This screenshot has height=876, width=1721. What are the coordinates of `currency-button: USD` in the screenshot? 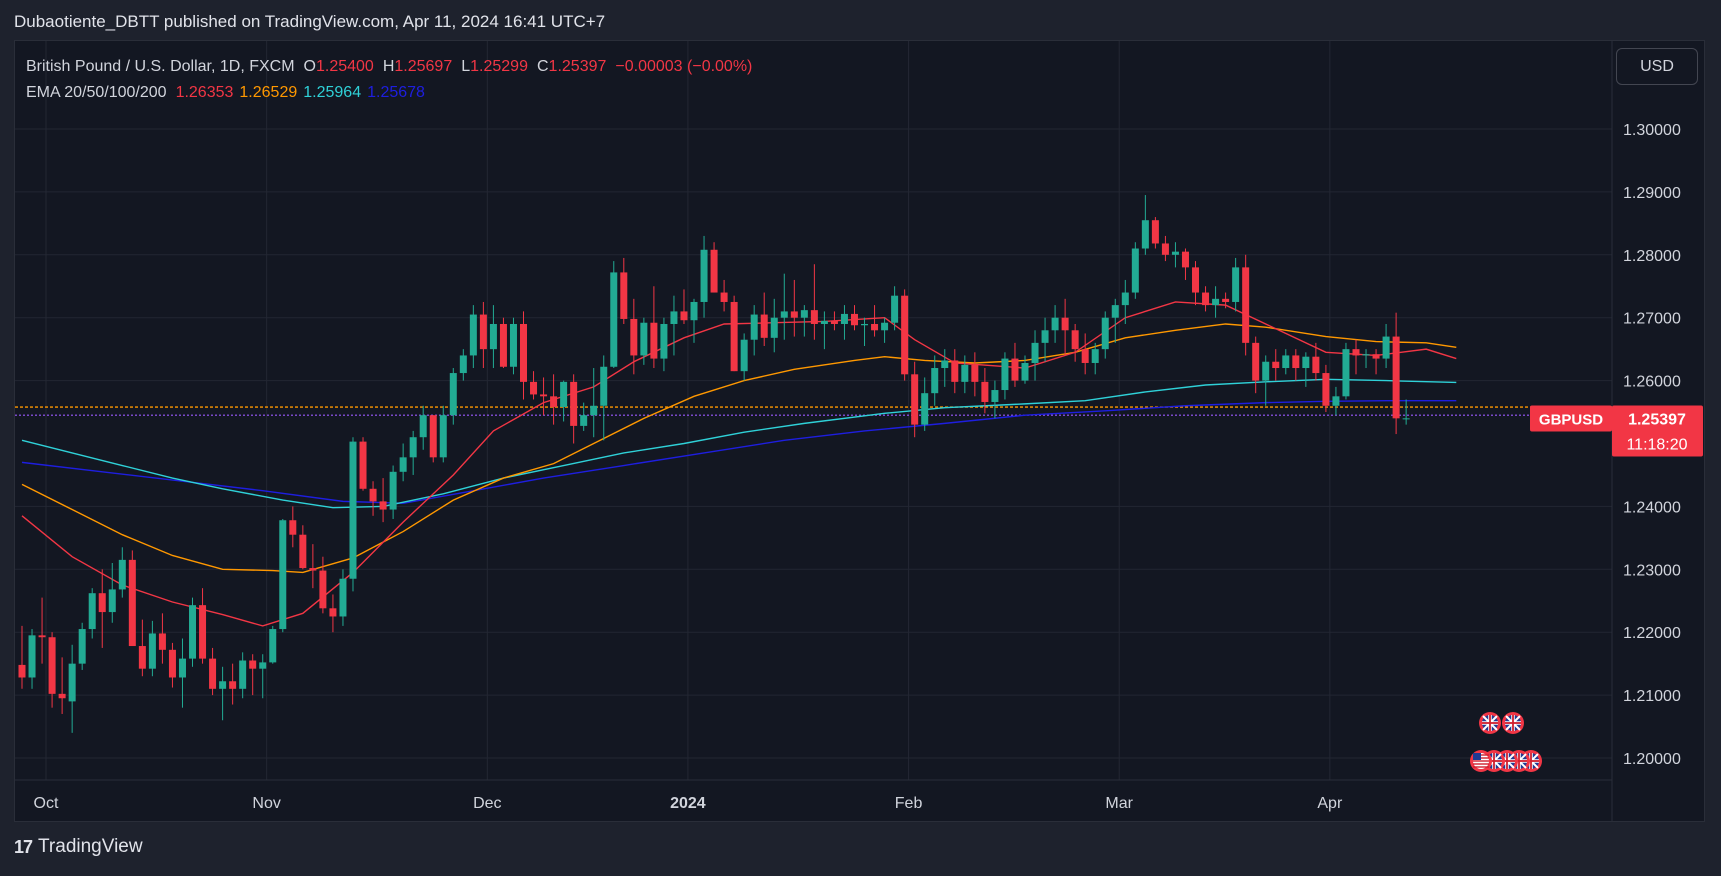 It's located at (1657, 66).